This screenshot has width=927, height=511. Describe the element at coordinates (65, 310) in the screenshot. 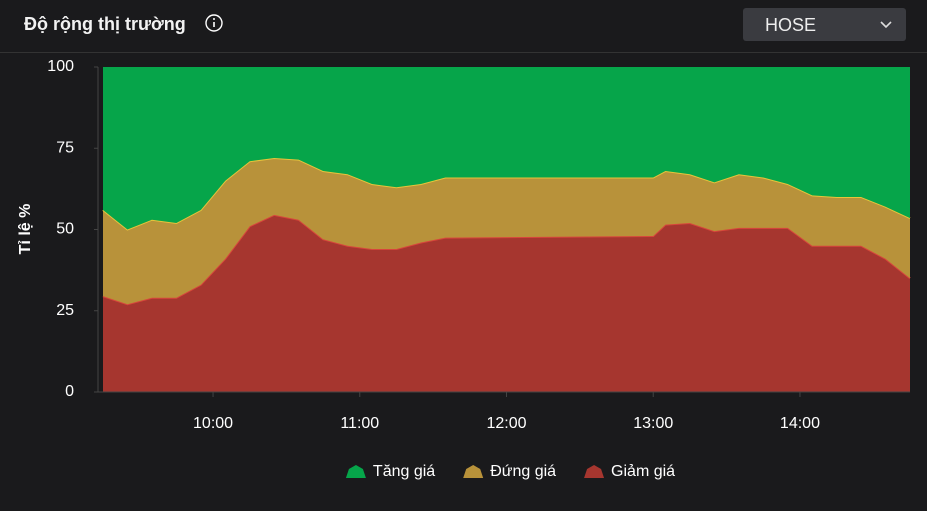

I see `y-tick-label: 25` at that location.